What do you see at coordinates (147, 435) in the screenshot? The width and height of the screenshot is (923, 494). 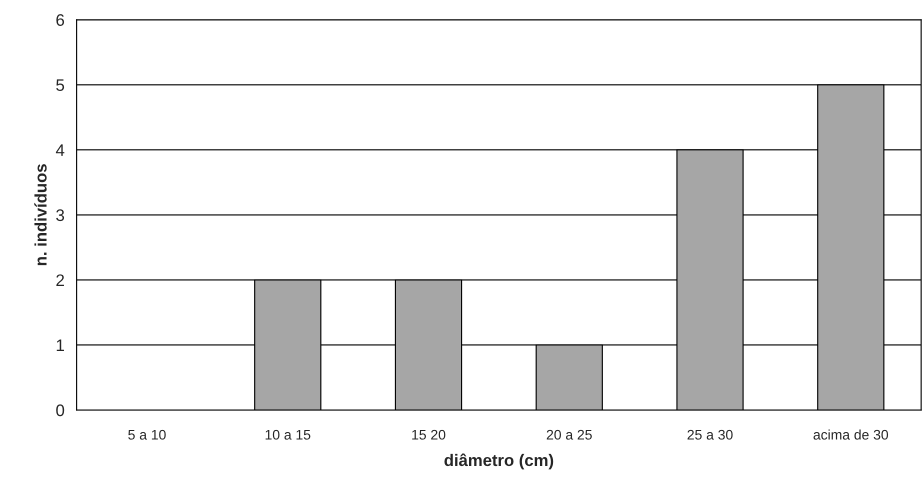 I see `x-tick-label: 5 a 10` at bounding box center [147, 435].